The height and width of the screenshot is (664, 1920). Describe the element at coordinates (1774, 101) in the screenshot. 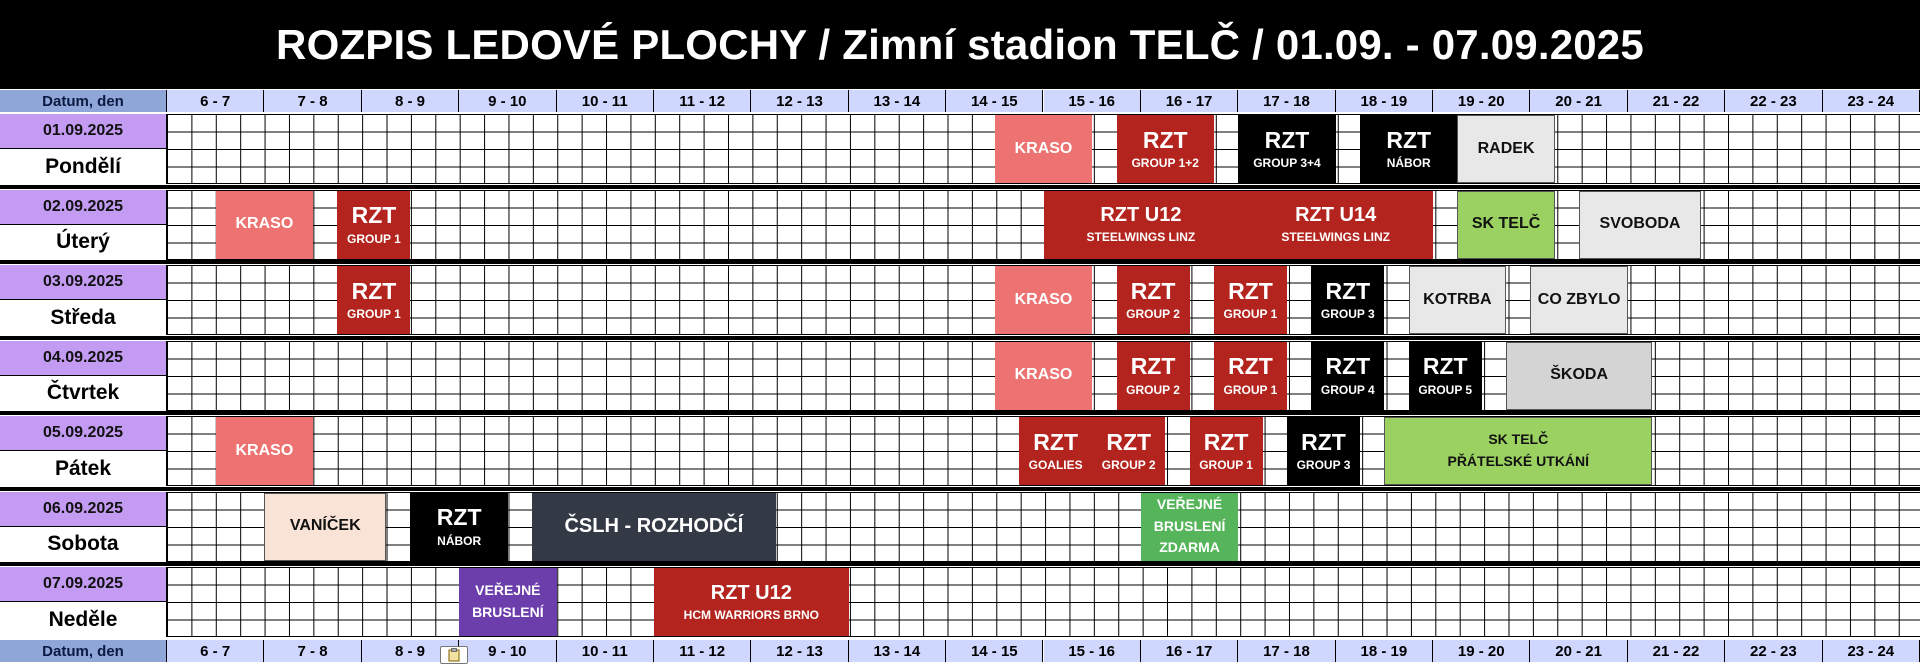

I see `hour-label: 22 - 23` at that location.